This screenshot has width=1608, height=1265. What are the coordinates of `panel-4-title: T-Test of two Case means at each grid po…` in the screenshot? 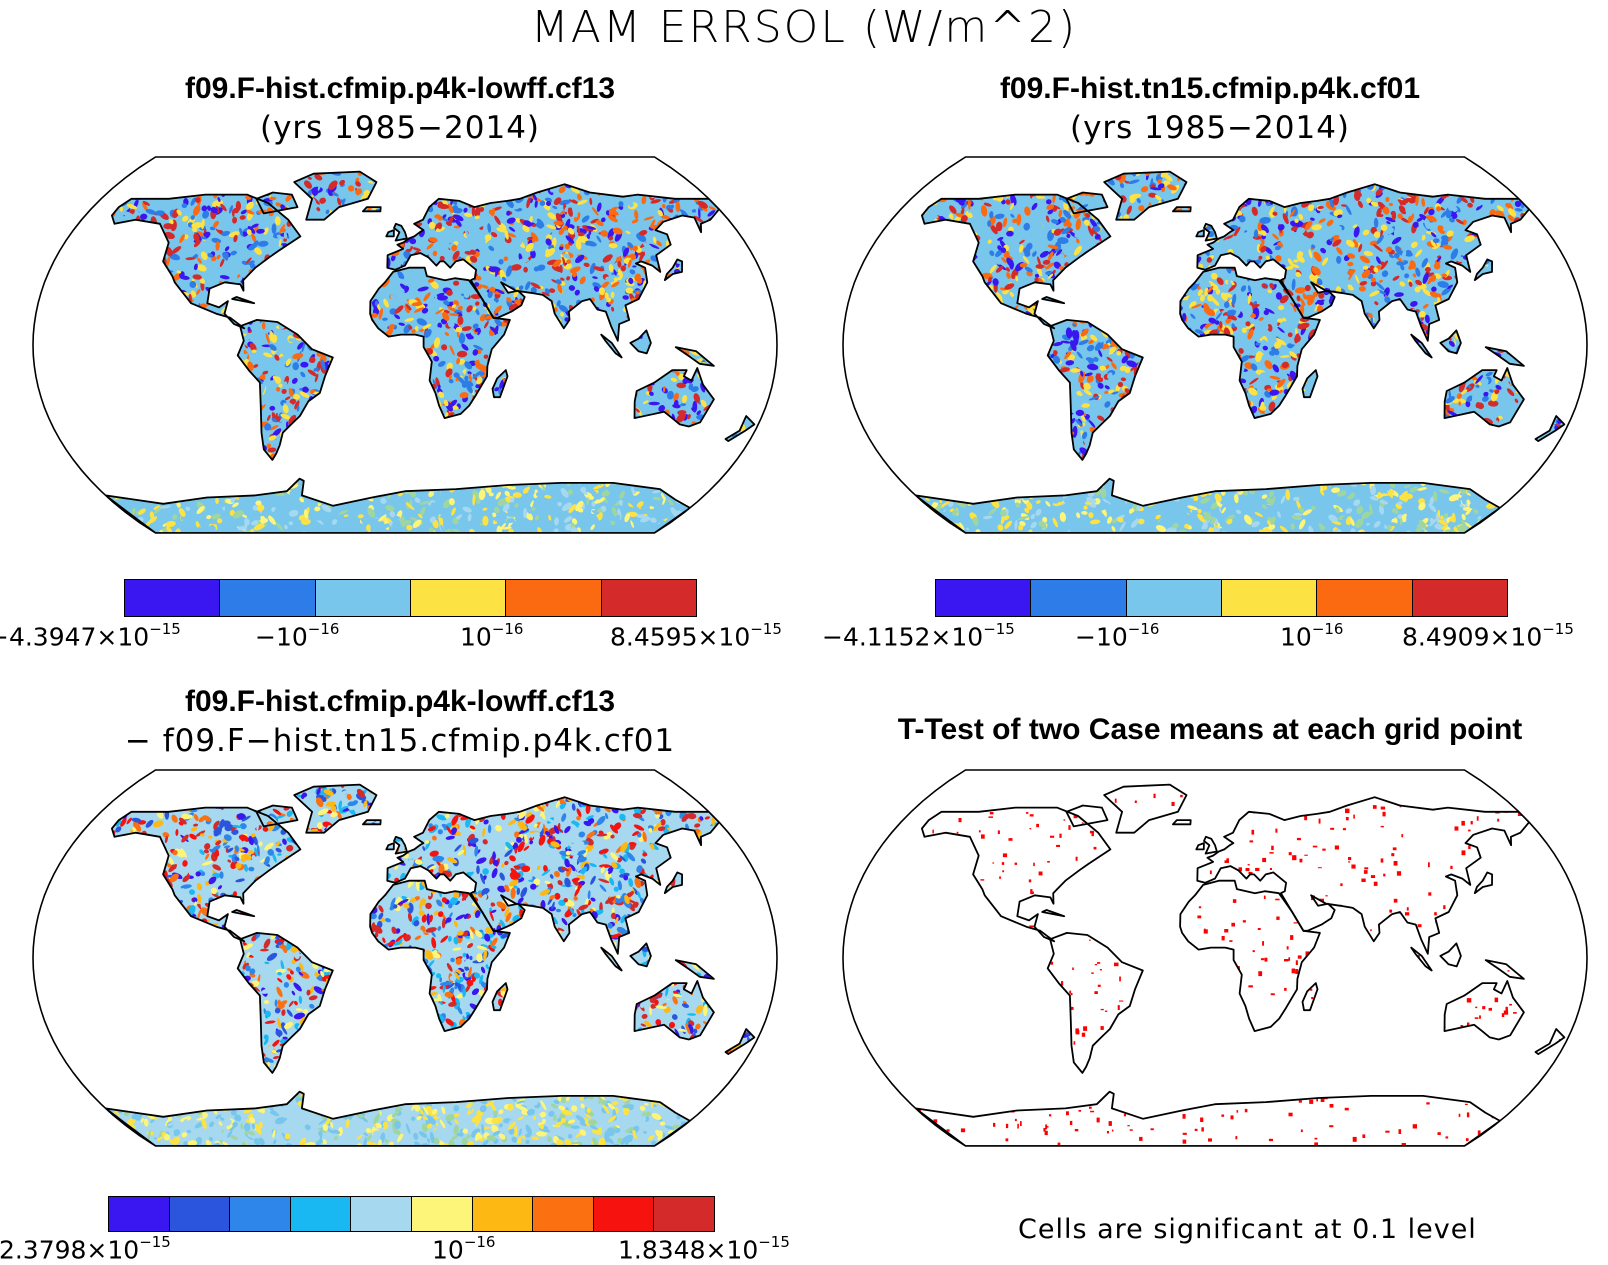 It's located at (1210, 729).